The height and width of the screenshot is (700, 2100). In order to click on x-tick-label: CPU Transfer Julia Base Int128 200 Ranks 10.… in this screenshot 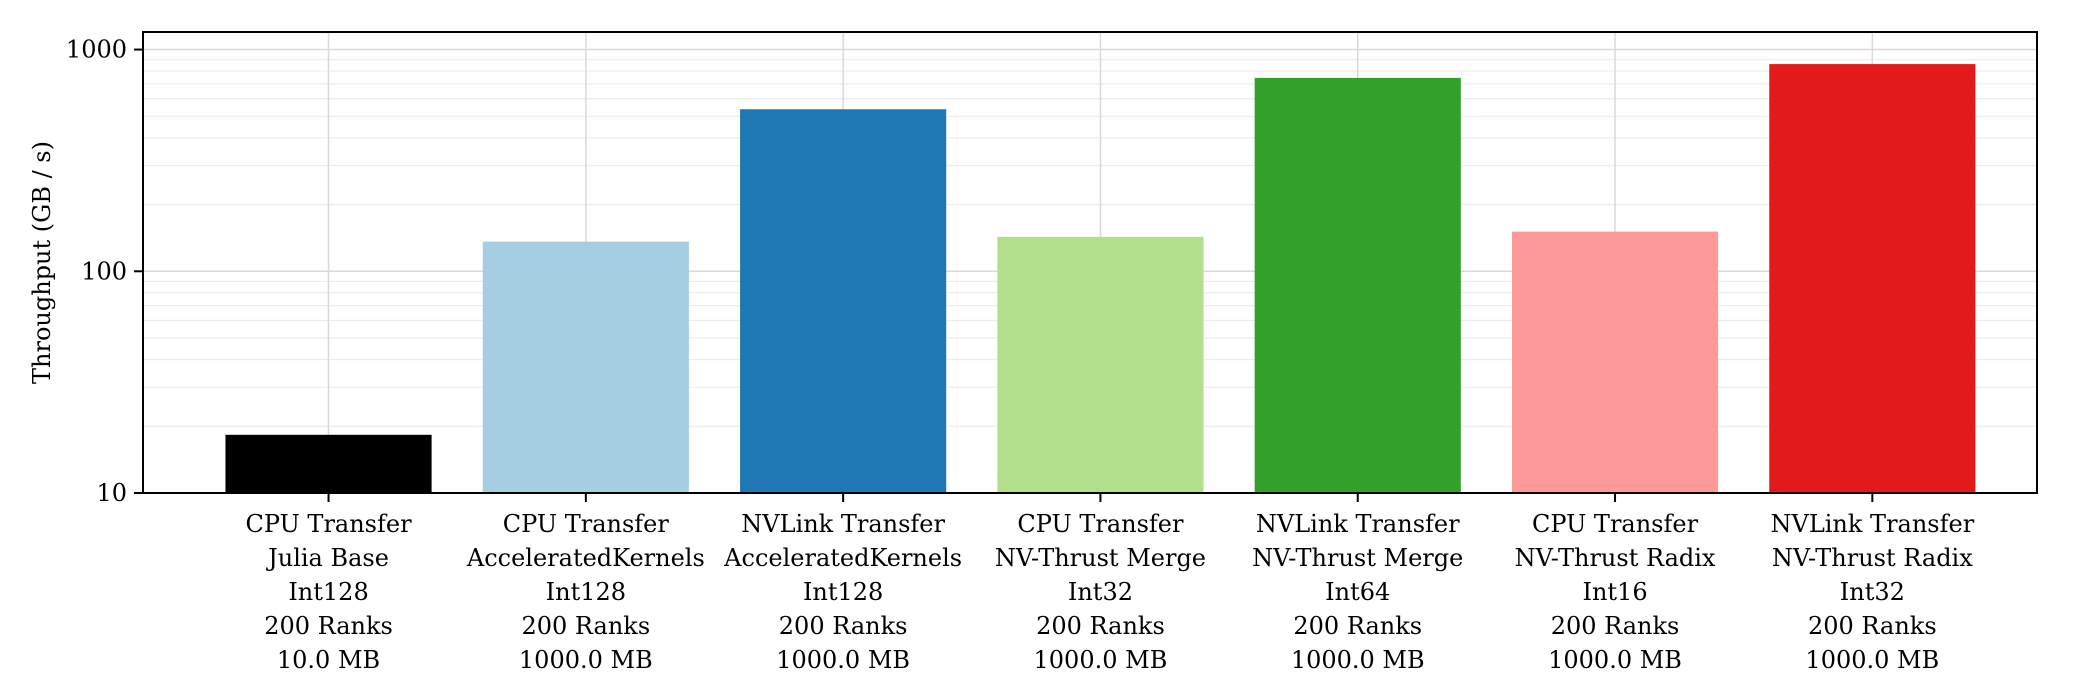, I will do `click(328, 592)`.